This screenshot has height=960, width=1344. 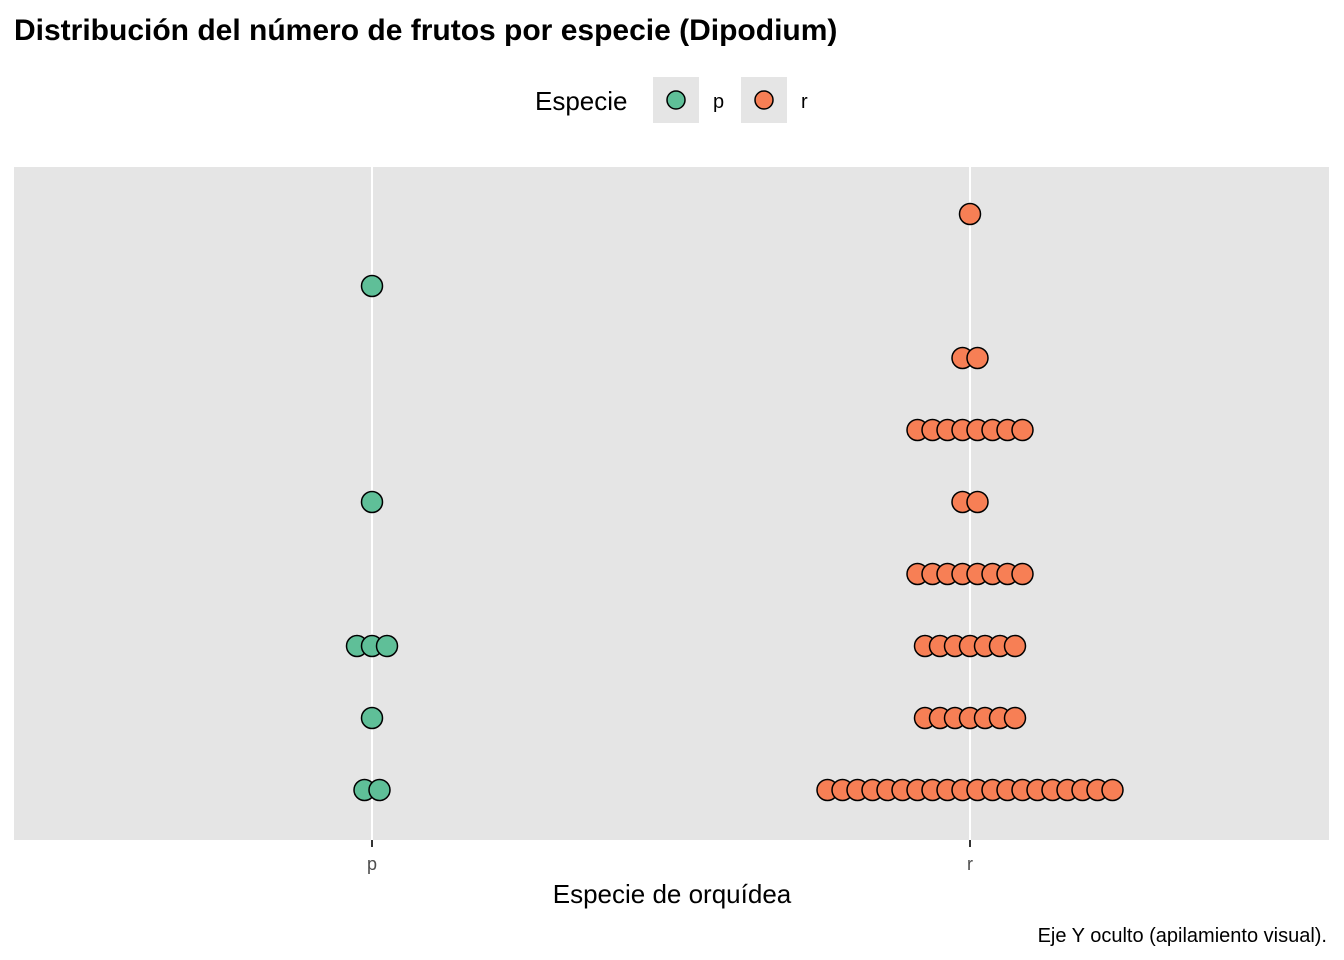 What do you see at coordinates (676, 100) in the screenshot?
I see `legend-dot-p` at bounding box center [676, 100].